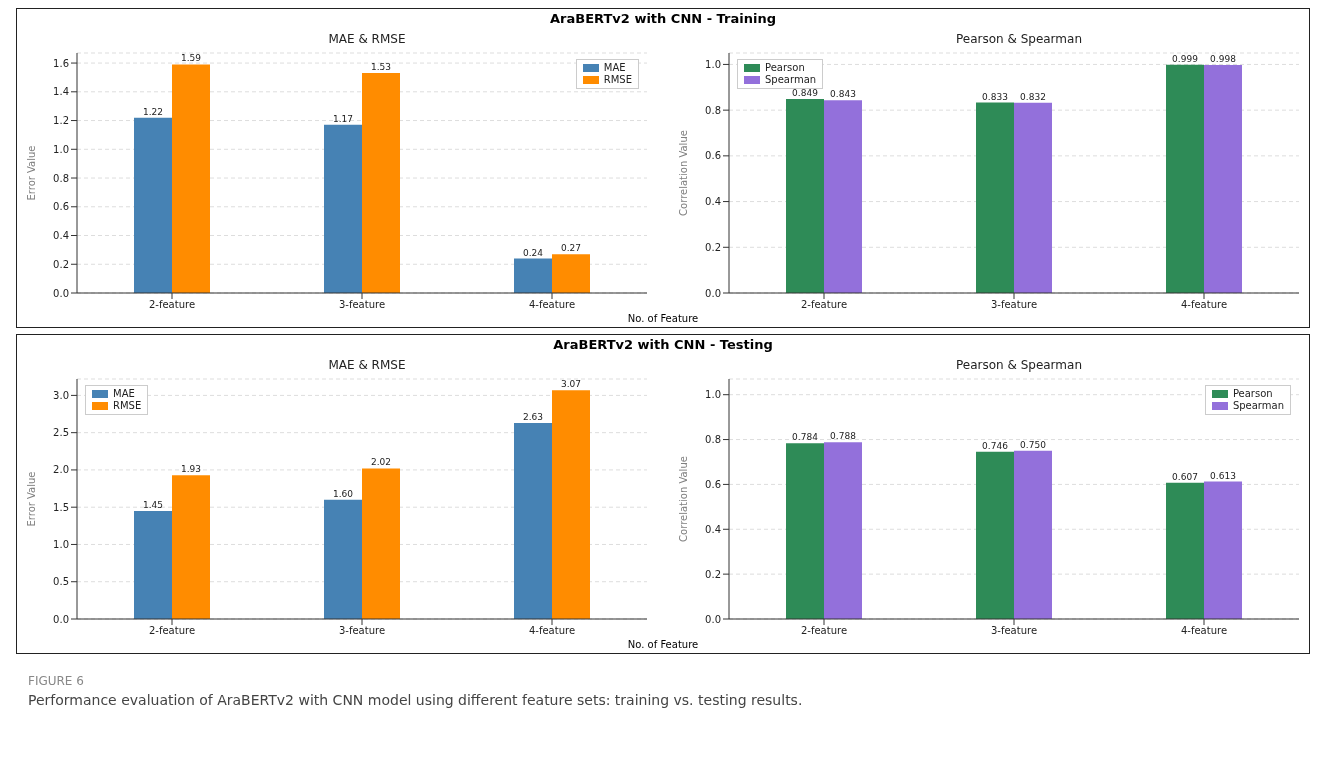  Describe the element at coordinates (153, 504) in the screenshot. I see `data-label: 1.45` at that location.